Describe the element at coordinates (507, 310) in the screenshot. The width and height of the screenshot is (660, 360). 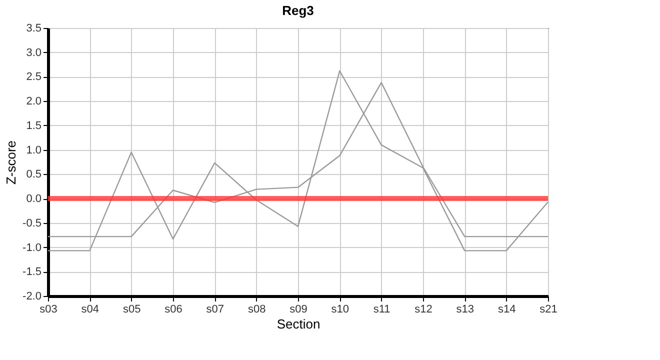
I see `x-tick-label: s14` at that location.